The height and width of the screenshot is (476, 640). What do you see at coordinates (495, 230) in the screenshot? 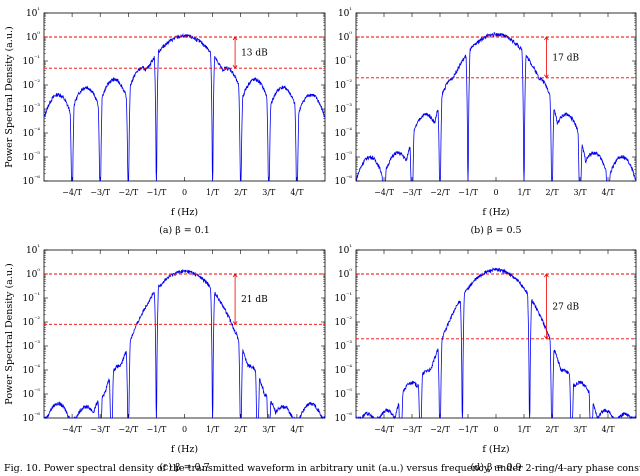
I see `panel-caption: (b) β = 0.5` at bounding box center [495, 230].